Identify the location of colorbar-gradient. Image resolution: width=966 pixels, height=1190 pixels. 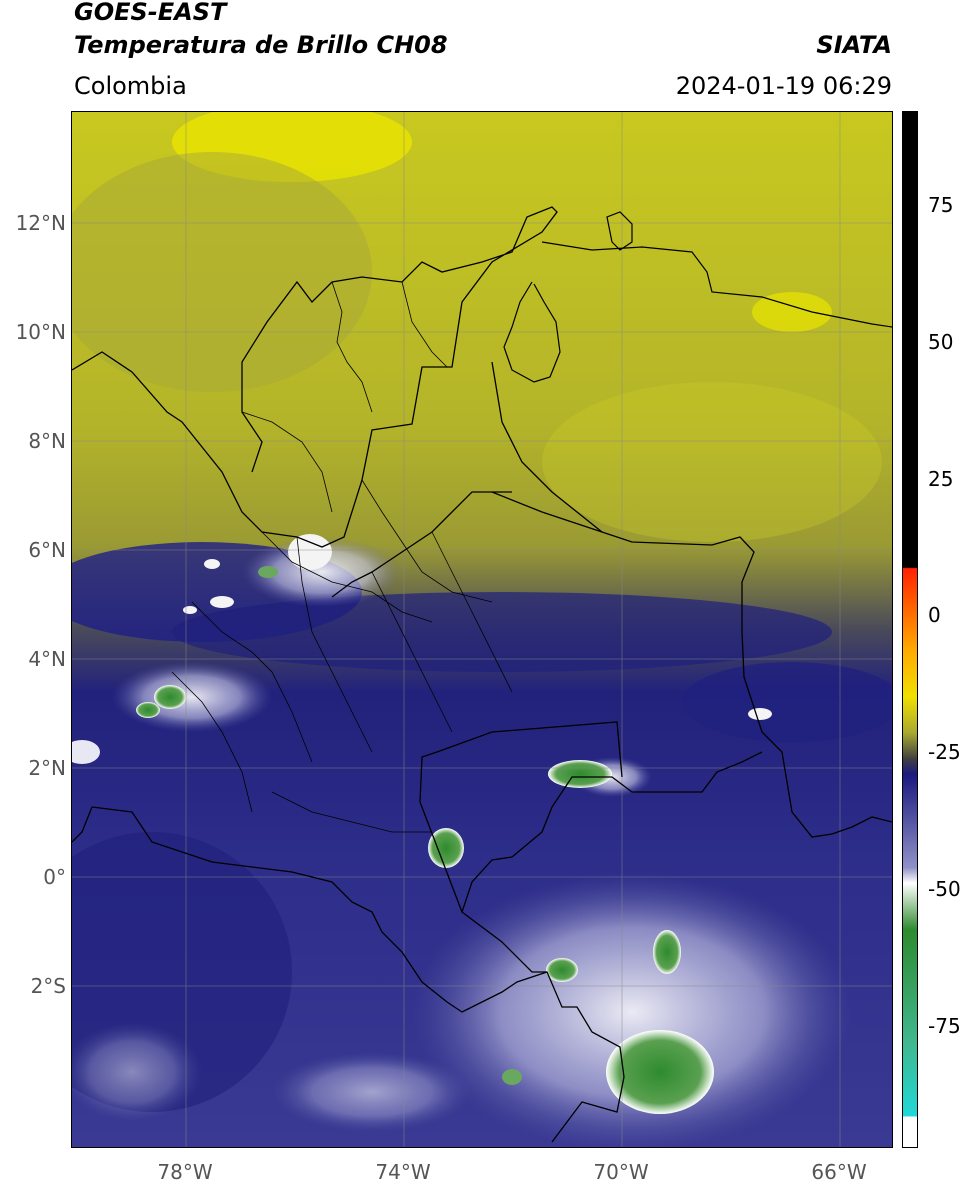
(910, 629).